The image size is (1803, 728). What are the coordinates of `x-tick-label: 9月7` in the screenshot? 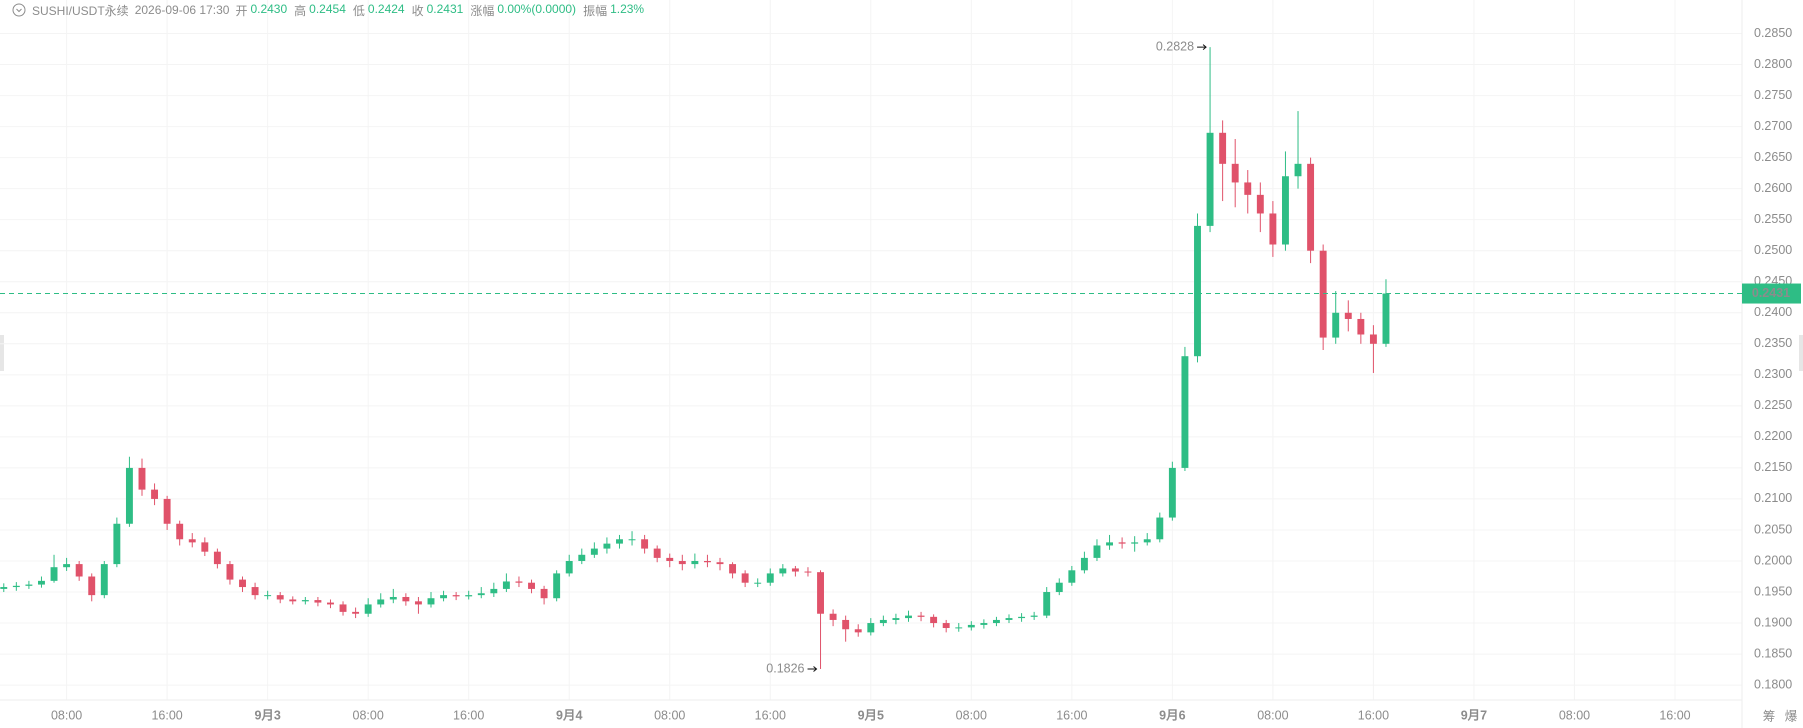 It's located at (1474, 715).